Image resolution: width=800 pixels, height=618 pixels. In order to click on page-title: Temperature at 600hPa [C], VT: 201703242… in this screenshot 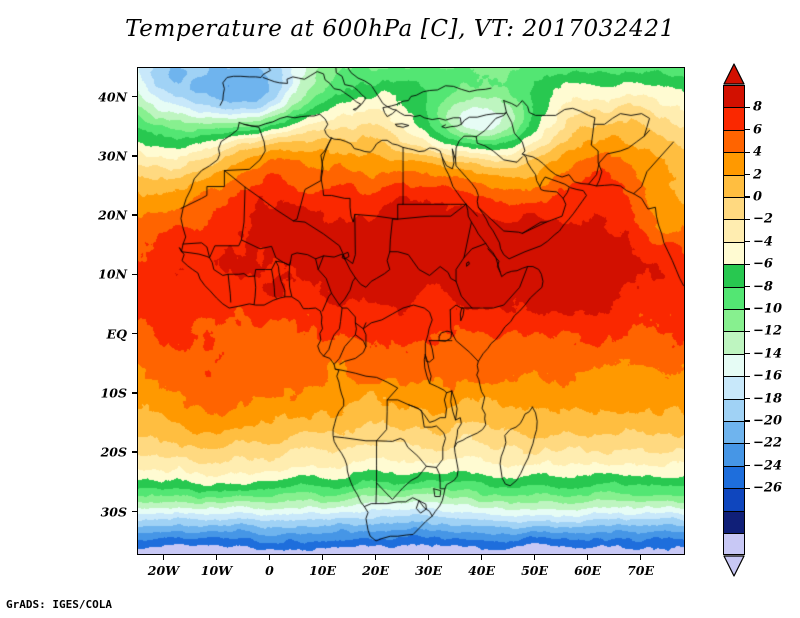, I will do `click(400, 29)`.